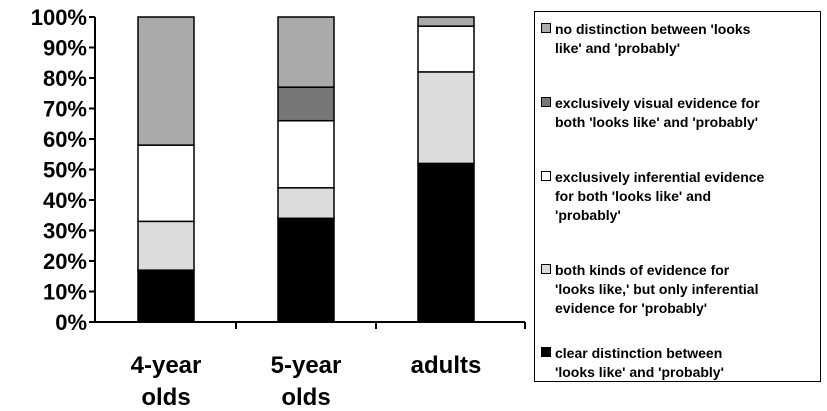  What do you see at coordinates (65, 48) in the screenshot?
I see `y-tick-label: 90%` at bounding box center [65, 48].